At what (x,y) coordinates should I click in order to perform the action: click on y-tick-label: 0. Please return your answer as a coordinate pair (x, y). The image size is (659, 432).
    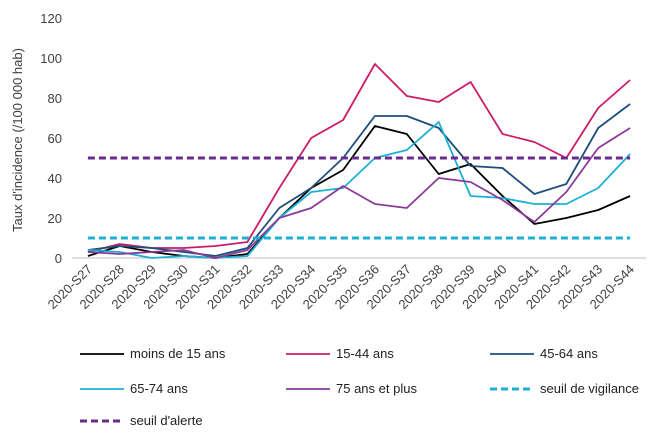
    Looking at the image, I should click on (58, 258).